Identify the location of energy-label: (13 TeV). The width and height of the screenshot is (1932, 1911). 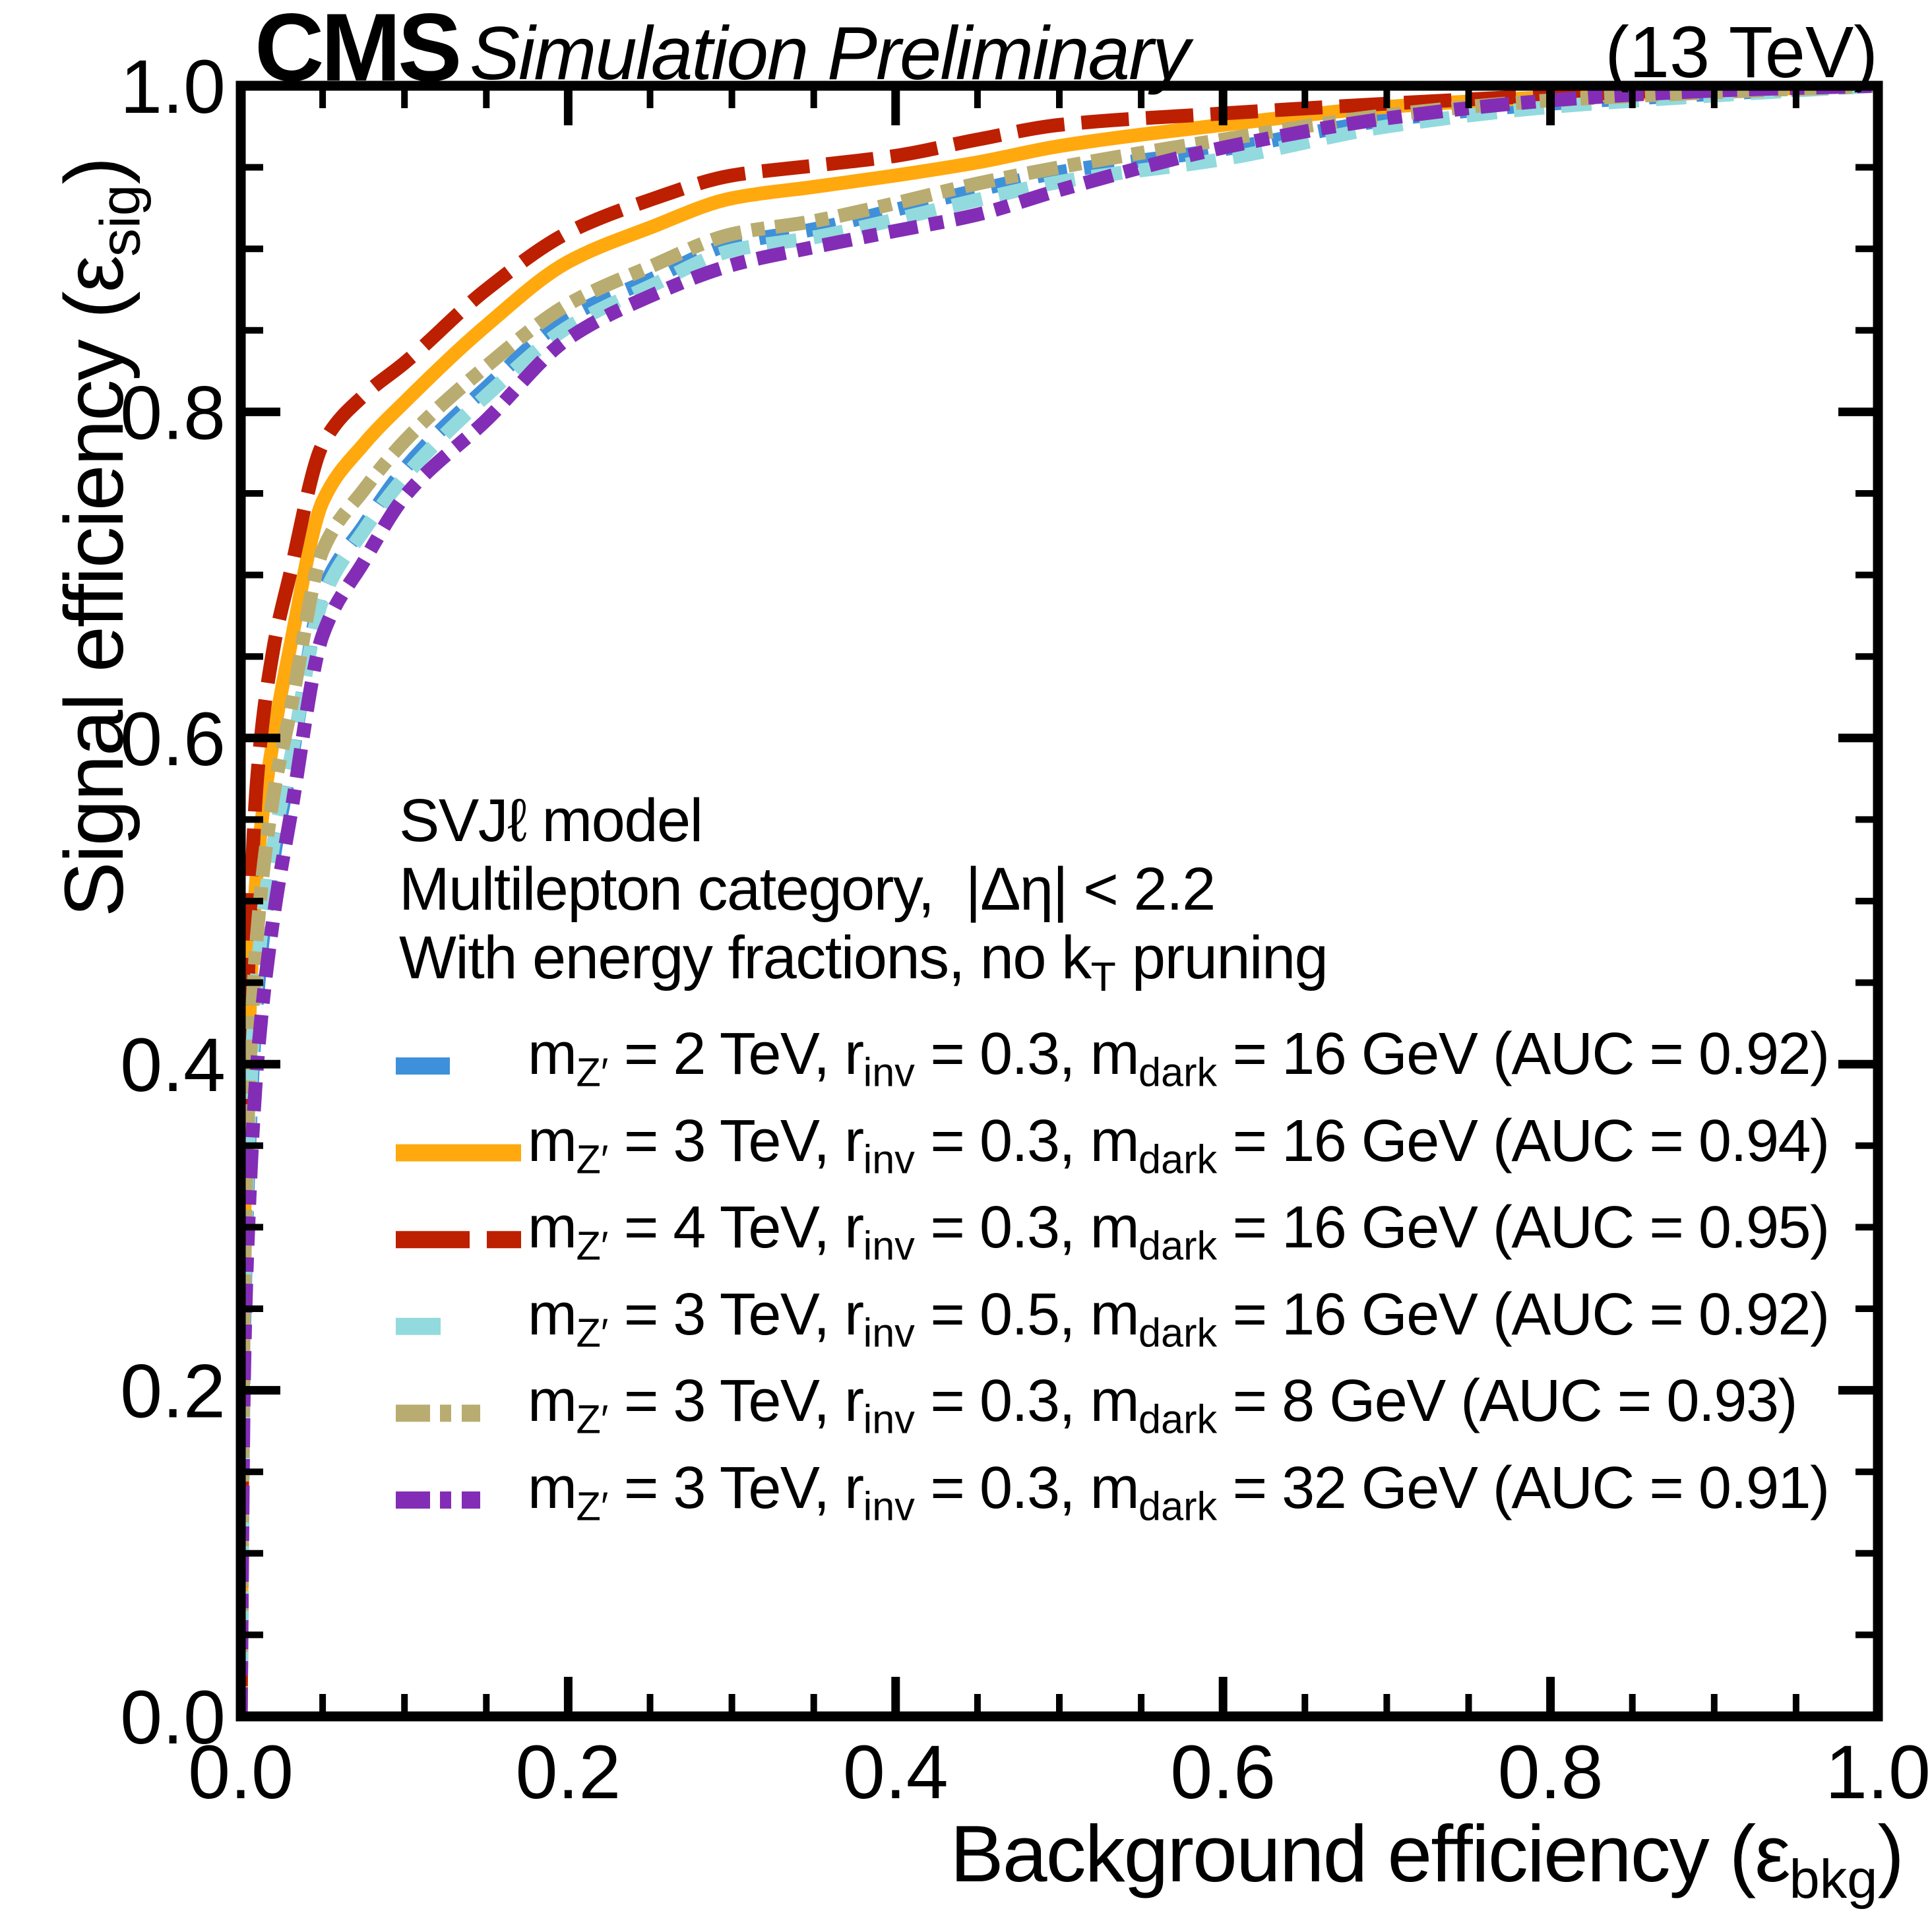
(1741, 52).